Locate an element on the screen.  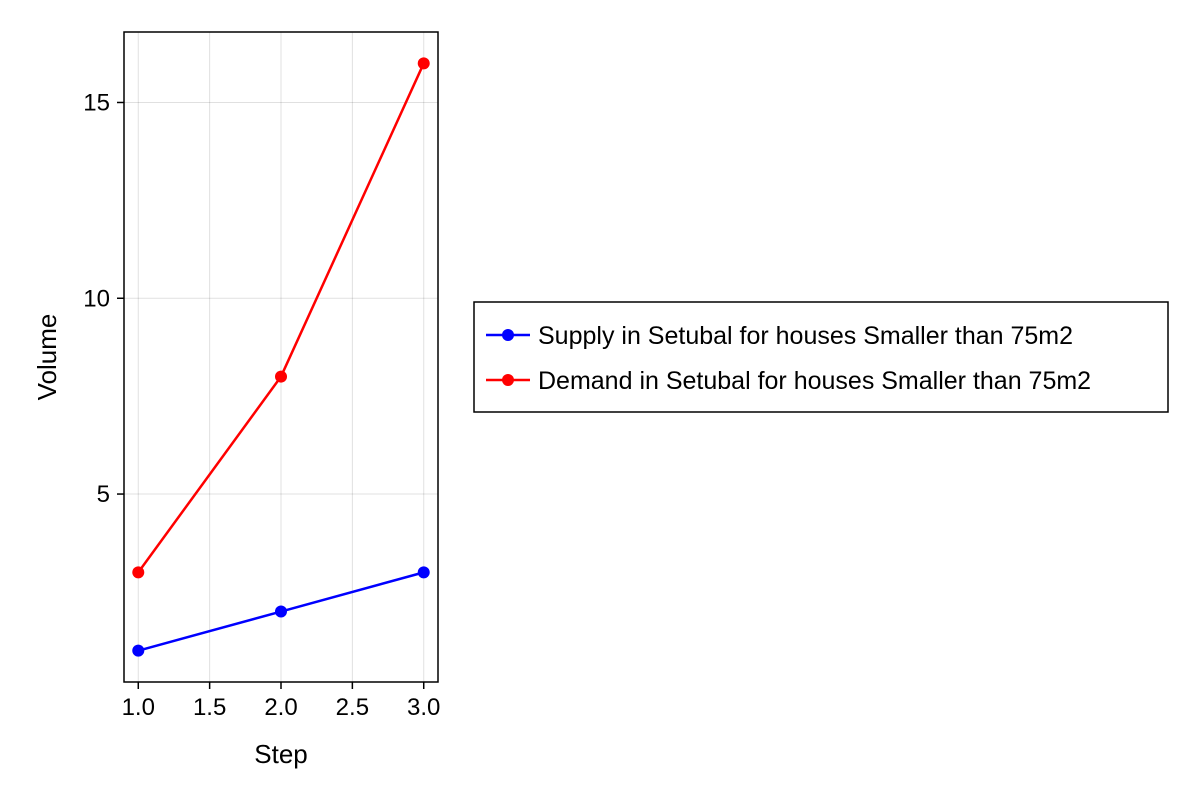
y-tick-label: 5 is located at coordinates (103, 494).